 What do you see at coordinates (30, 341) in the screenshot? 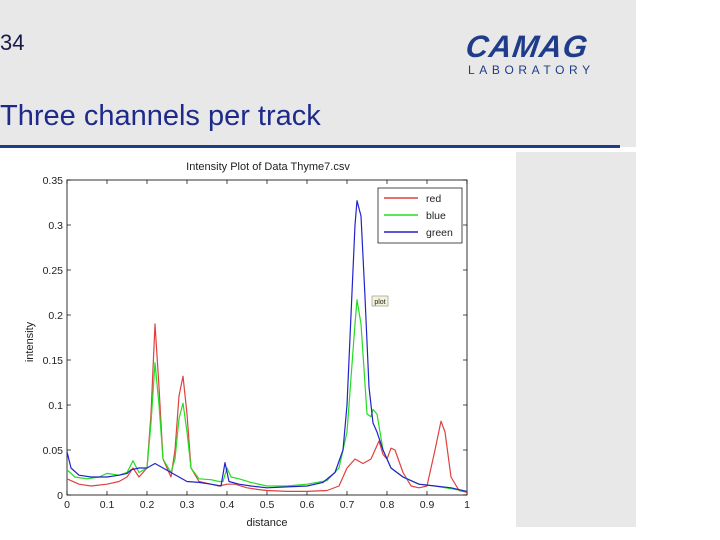
I see `y-axis-label: intensity` at bounding box center [30, 341].